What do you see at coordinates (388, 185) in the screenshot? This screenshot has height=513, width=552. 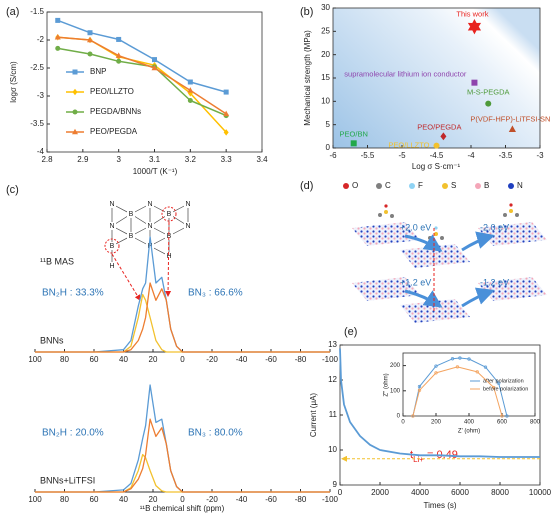 I see `legend-label: C` at bounding box center [388, 185].